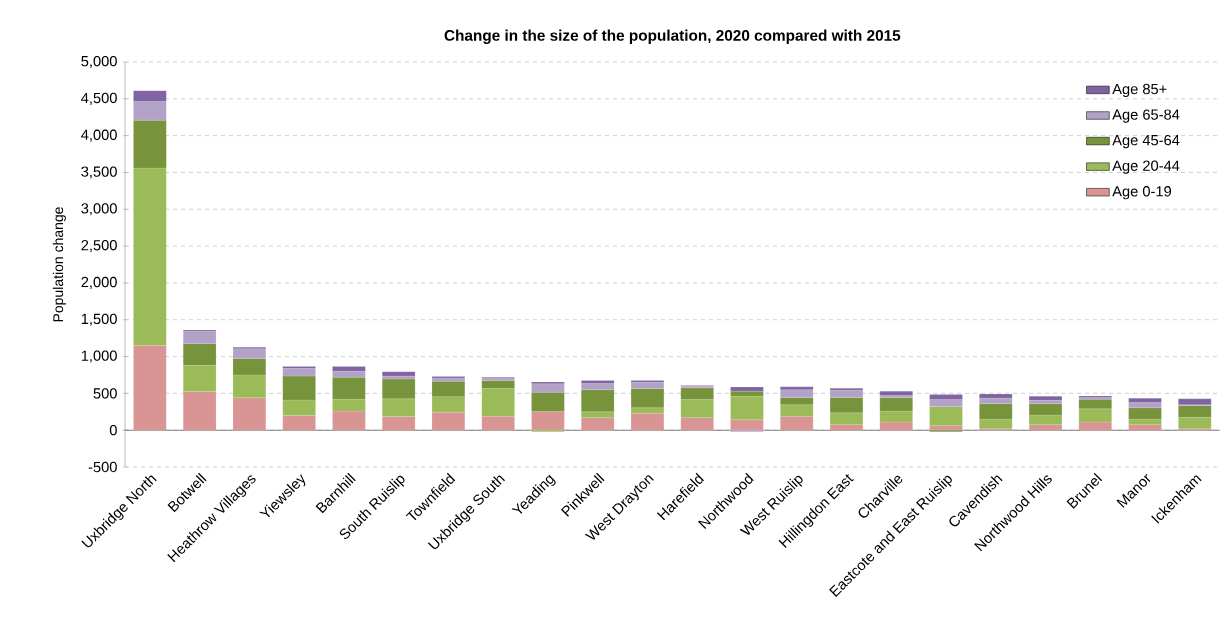  Describe the element at coordinates (1146, 141) in the screenshot. I see `legend-label: Age 45-64` at that location.